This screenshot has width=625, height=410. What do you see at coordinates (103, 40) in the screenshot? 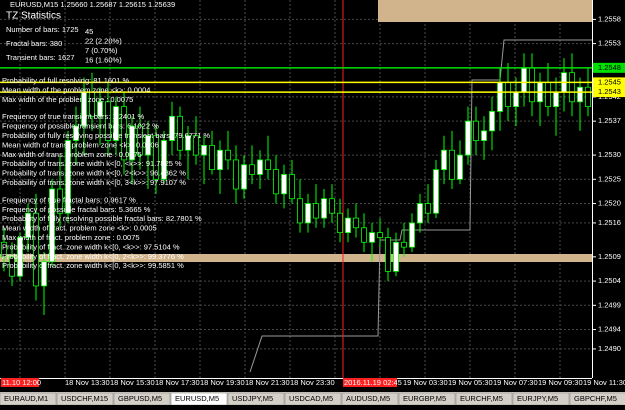
I see `stats-top-line: 22 (2.20%)` at bounding box center [103, 40].